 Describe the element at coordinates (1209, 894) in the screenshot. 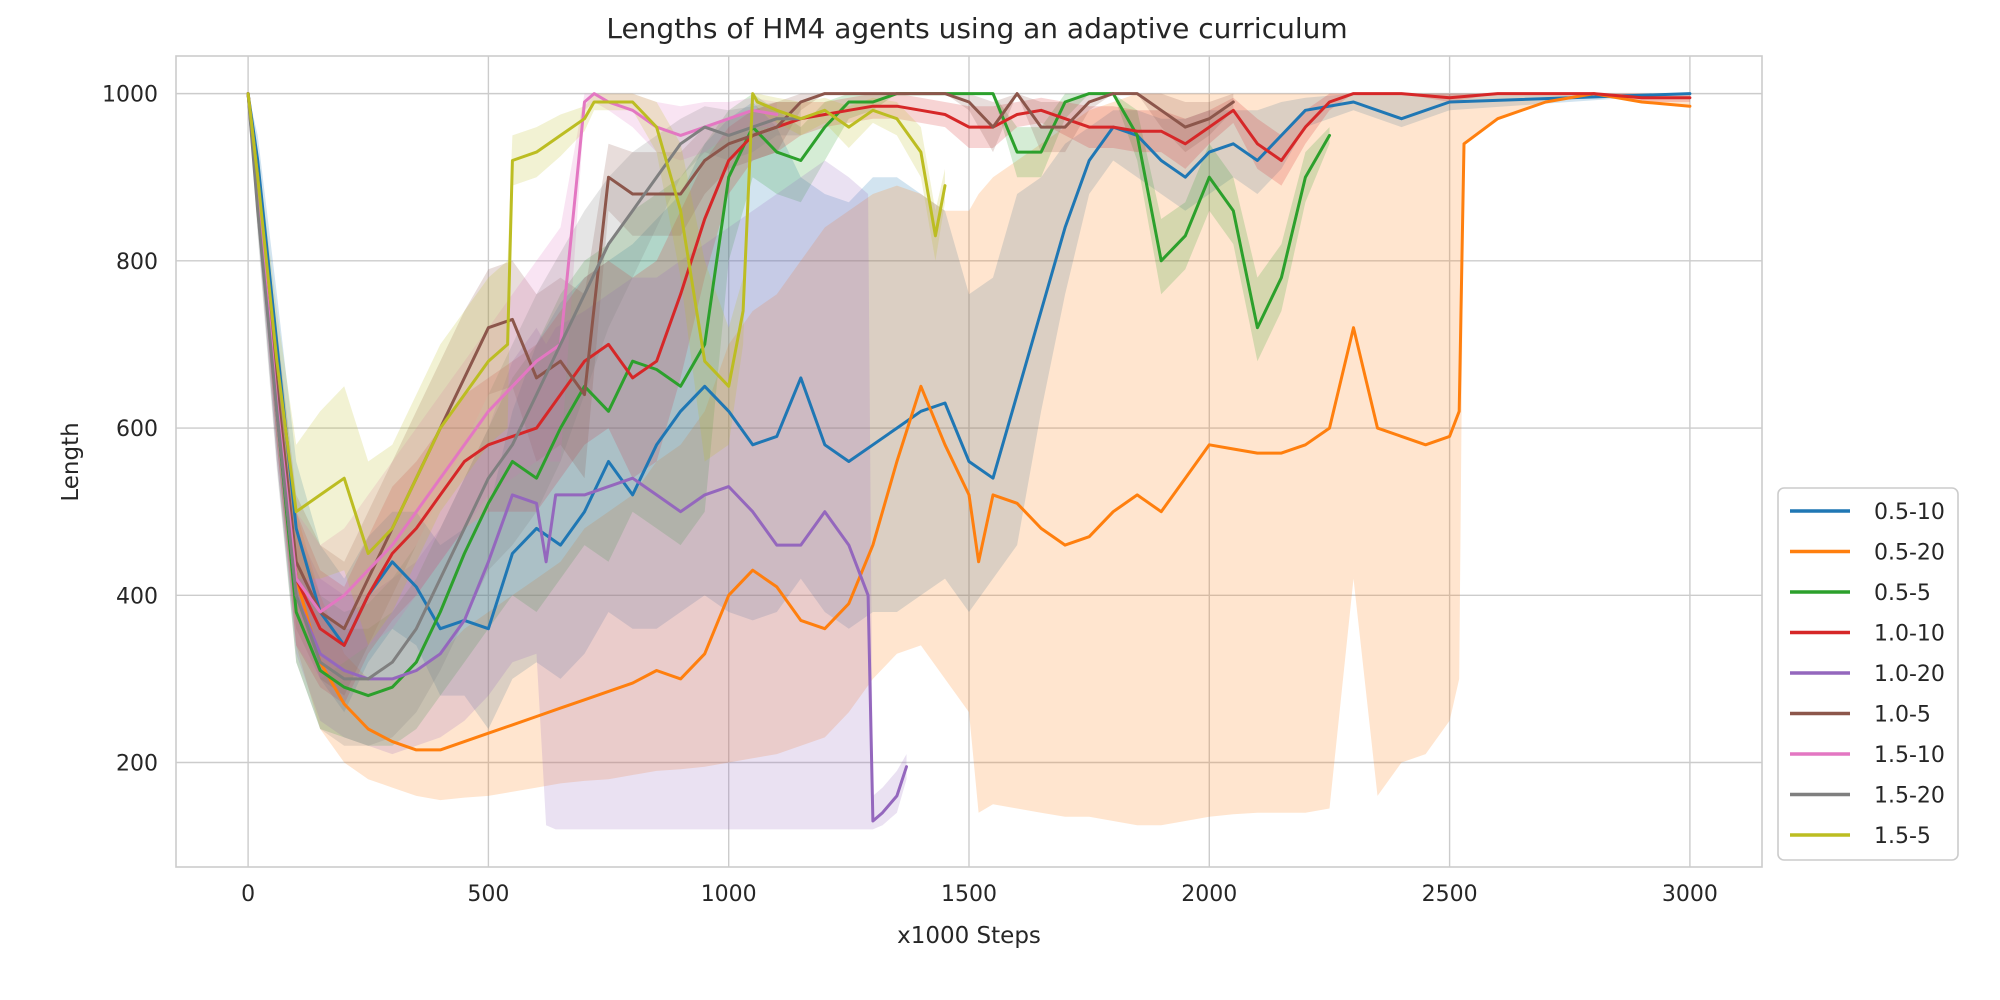

I see `x-tick-label: 2000` at that location.